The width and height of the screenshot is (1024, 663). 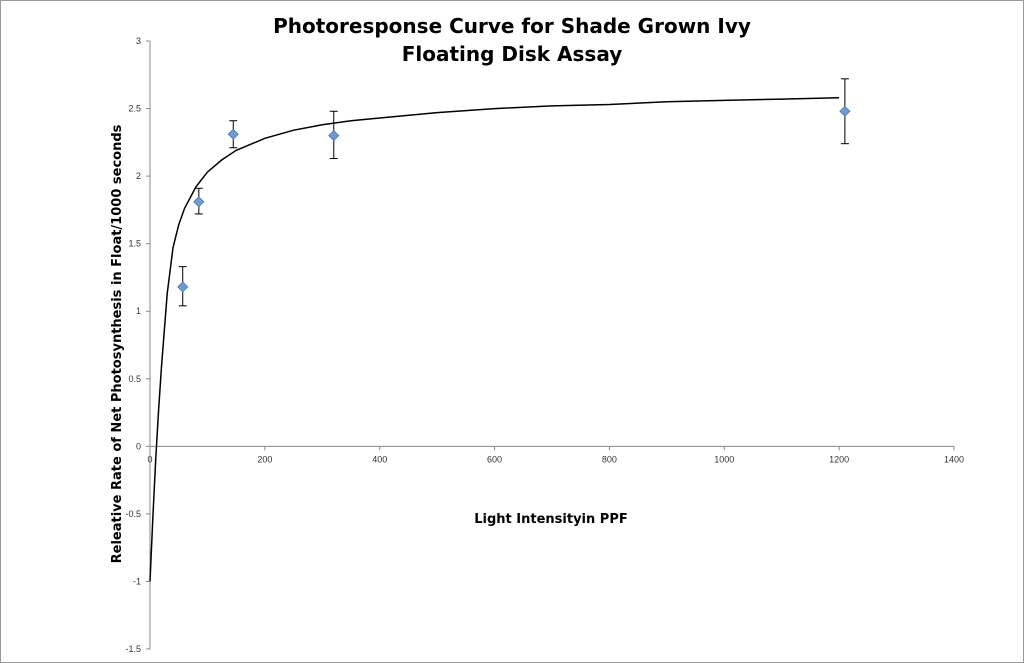 I want to click on y-tick-label: 1.5, so click(x=134, y=244).